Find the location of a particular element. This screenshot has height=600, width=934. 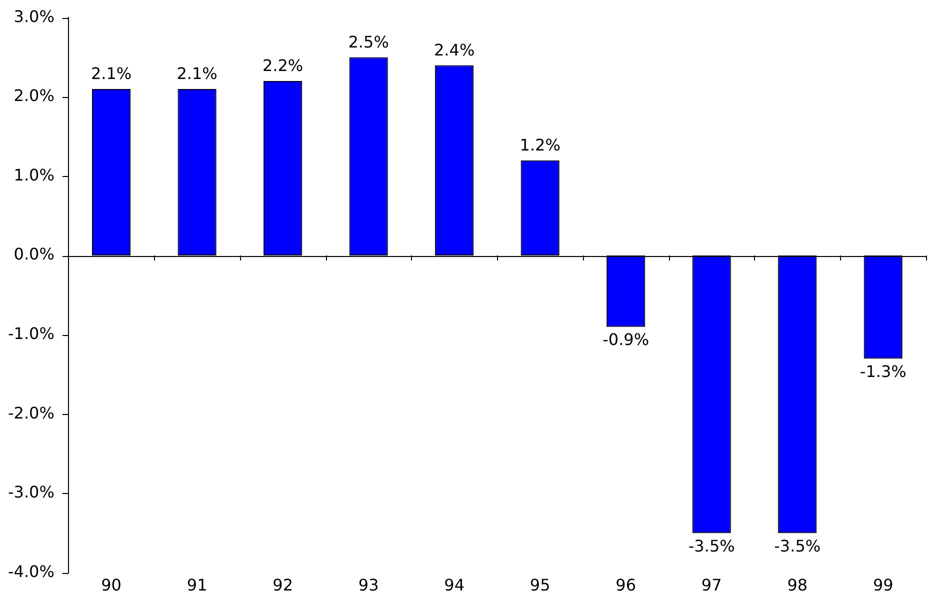

data-label: 1.2% is located at coordinates (540, 145).